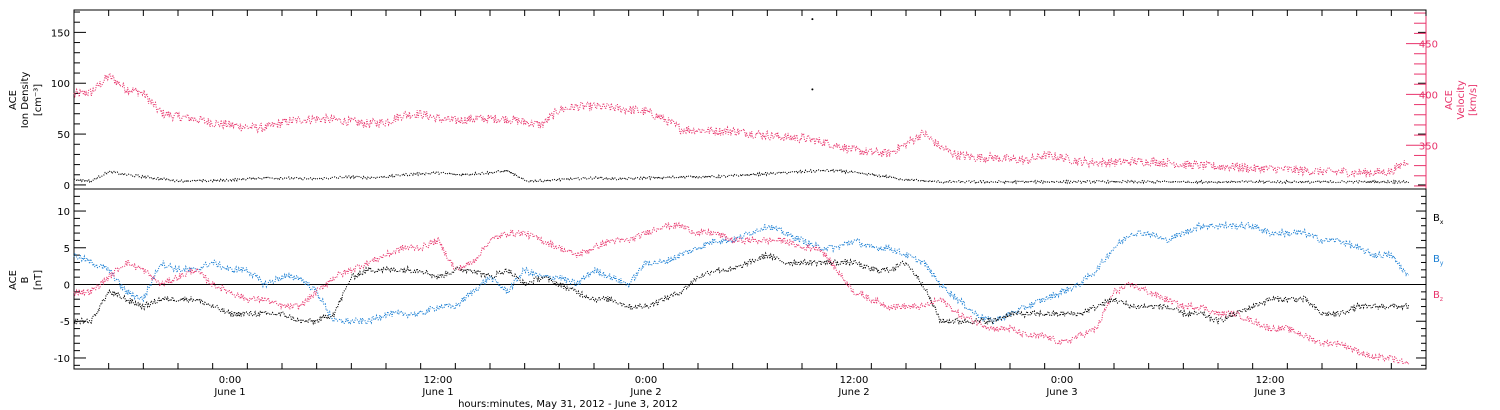  Describe the element at coordinates (25, 100) in the screenshot. I see `top-left-axis-label-2: Ion Density` at that location.